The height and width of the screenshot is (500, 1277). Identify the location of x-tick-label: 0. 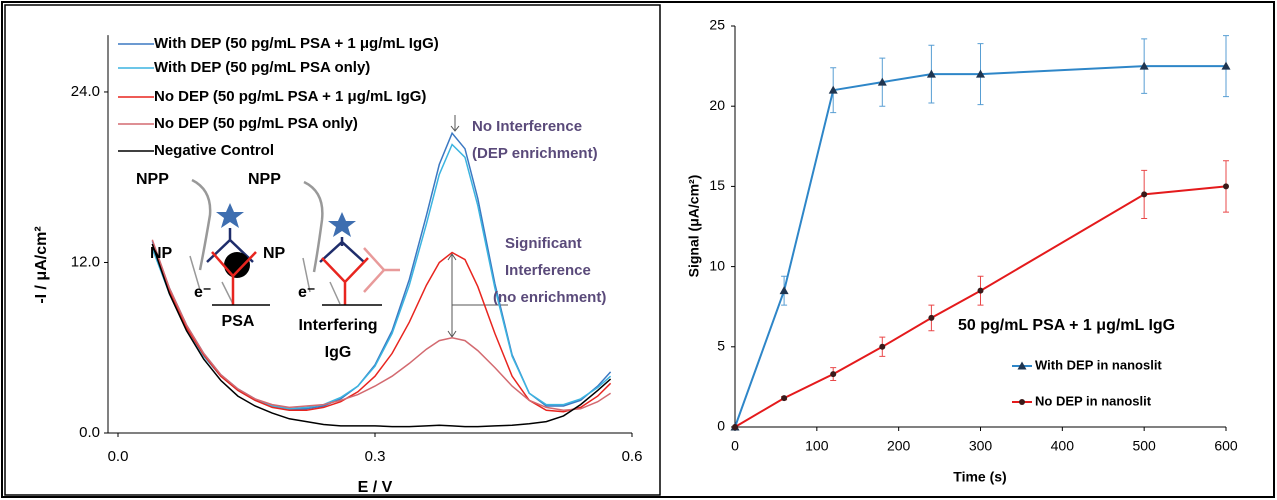
(735, 446).